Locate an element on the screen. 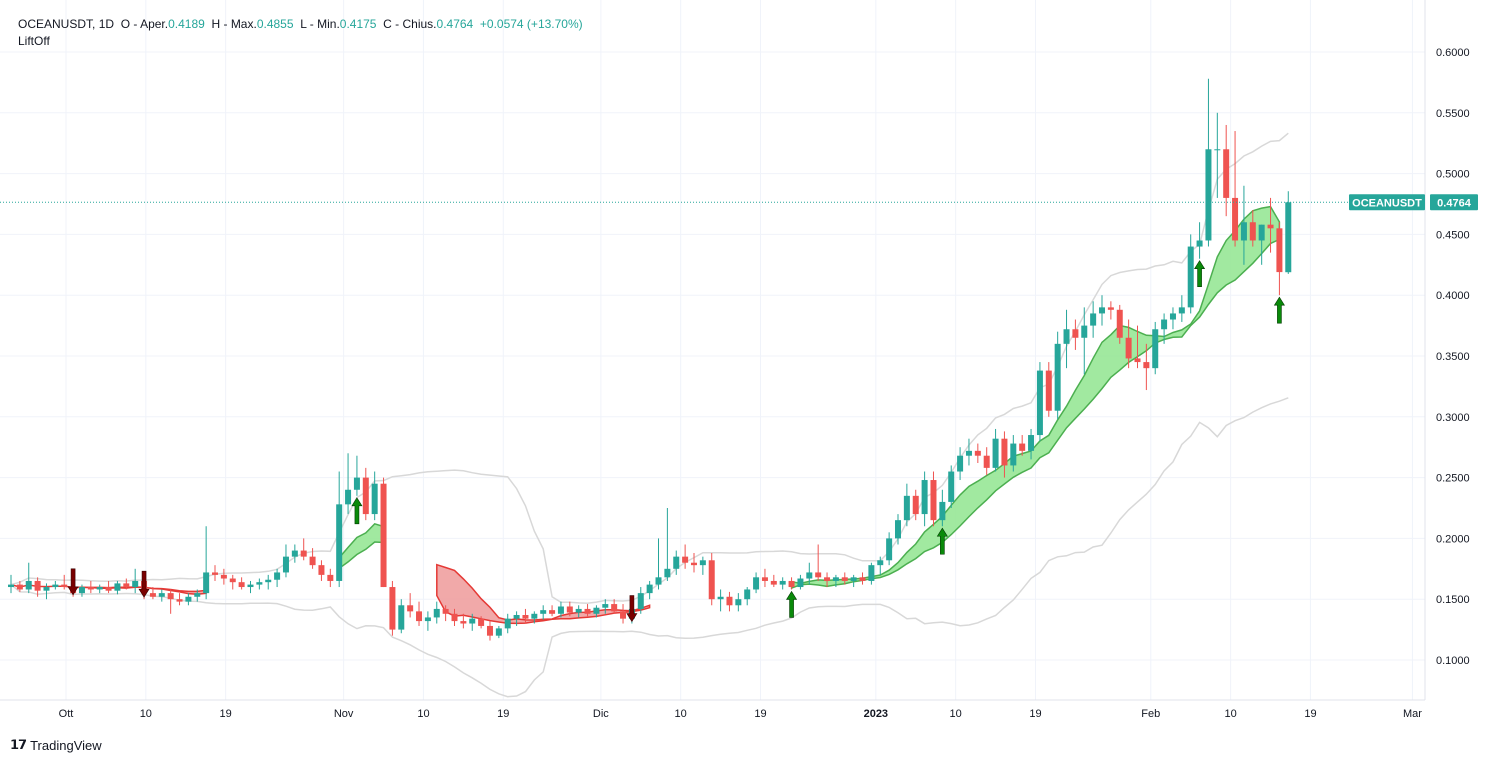 The width and height of the screenshot is (1493, 762). time-tick-label: Mar is located at coordinates (1412, 714).